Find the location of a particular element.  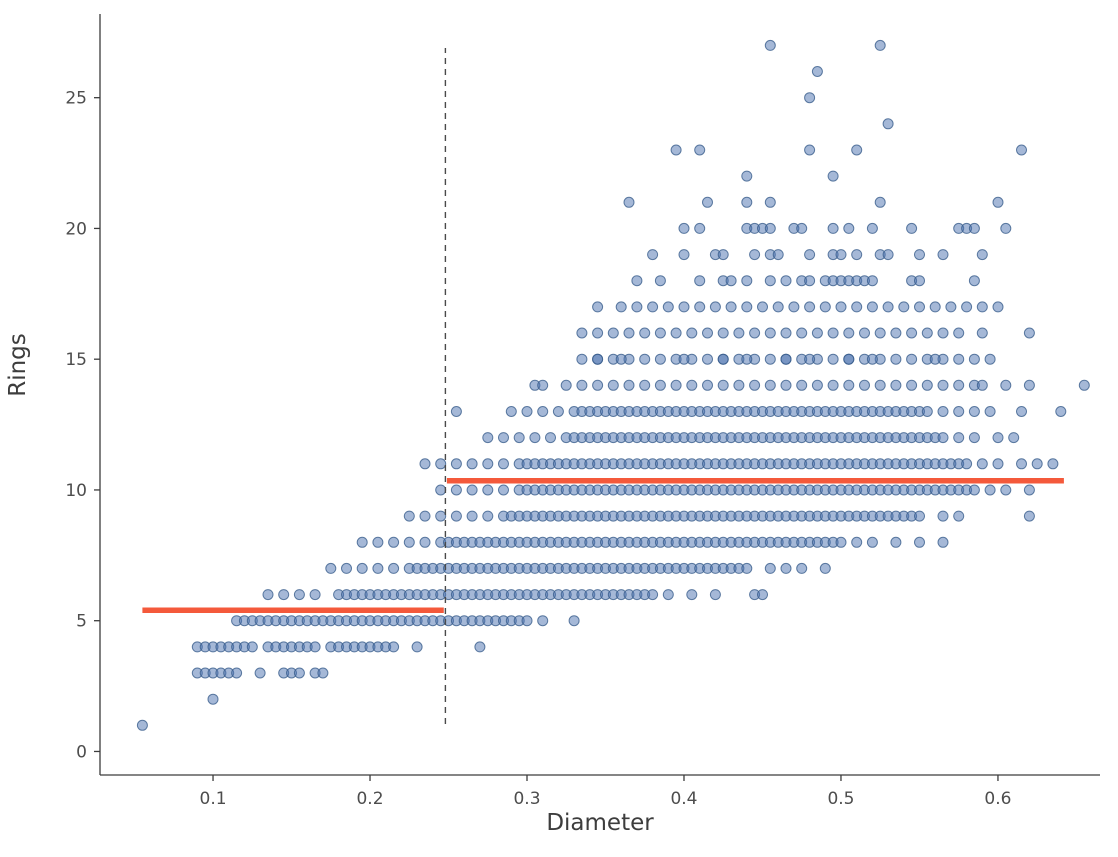

x-tick-label: 0.2 is located at coordinates (369, 799).